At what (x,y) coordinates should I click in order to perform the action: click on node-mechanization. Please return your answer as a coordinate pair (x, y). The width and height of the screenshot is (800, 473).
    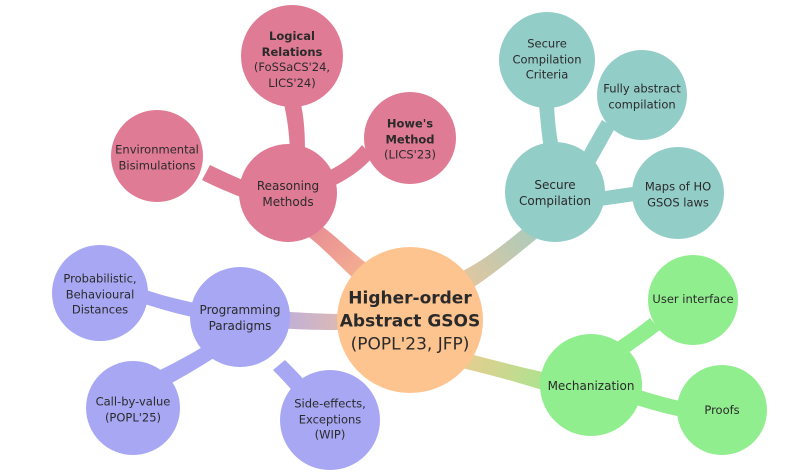
    Looking at the image, I should click on (591, 385).